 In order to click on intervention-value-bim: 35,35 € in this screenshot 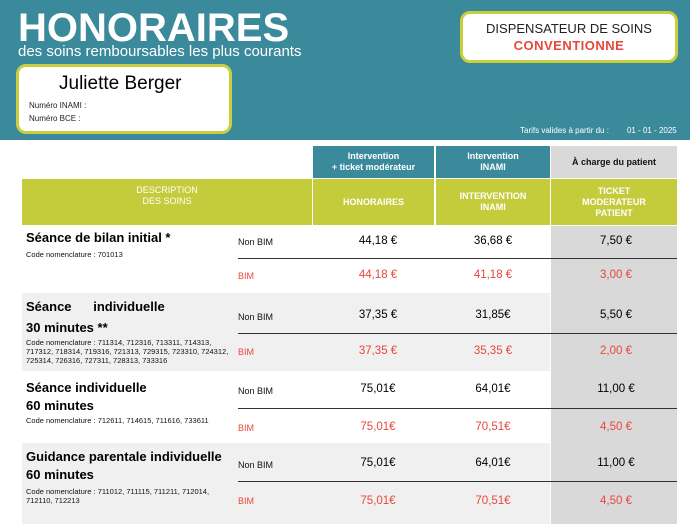, I will do `click(493, 351)`.